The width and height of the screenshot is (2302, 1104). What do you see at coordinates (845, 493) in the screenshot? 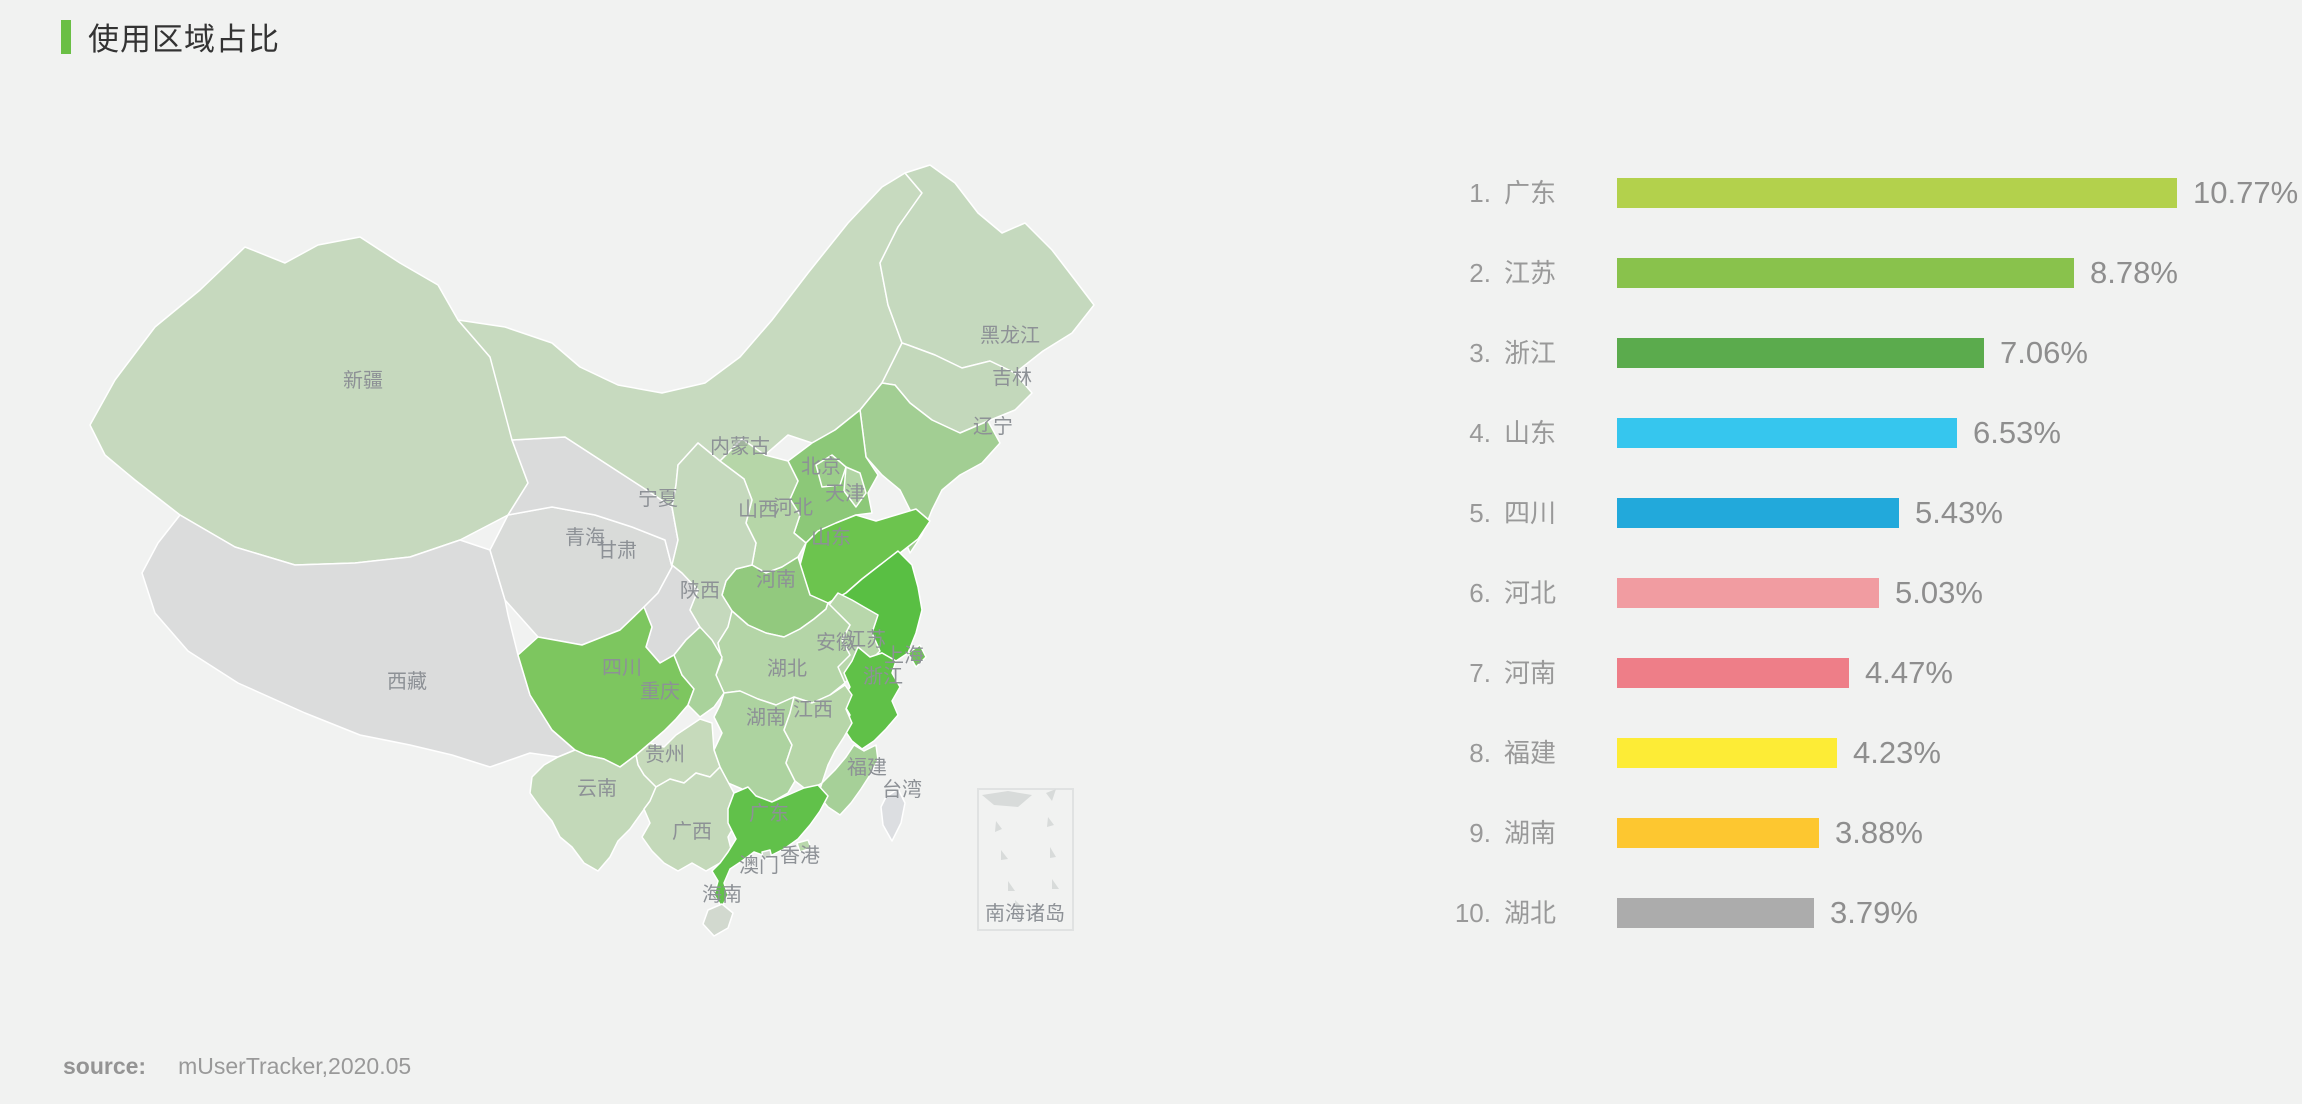
I see `map-label-天津: 天津` at bounding box center [845, 493].